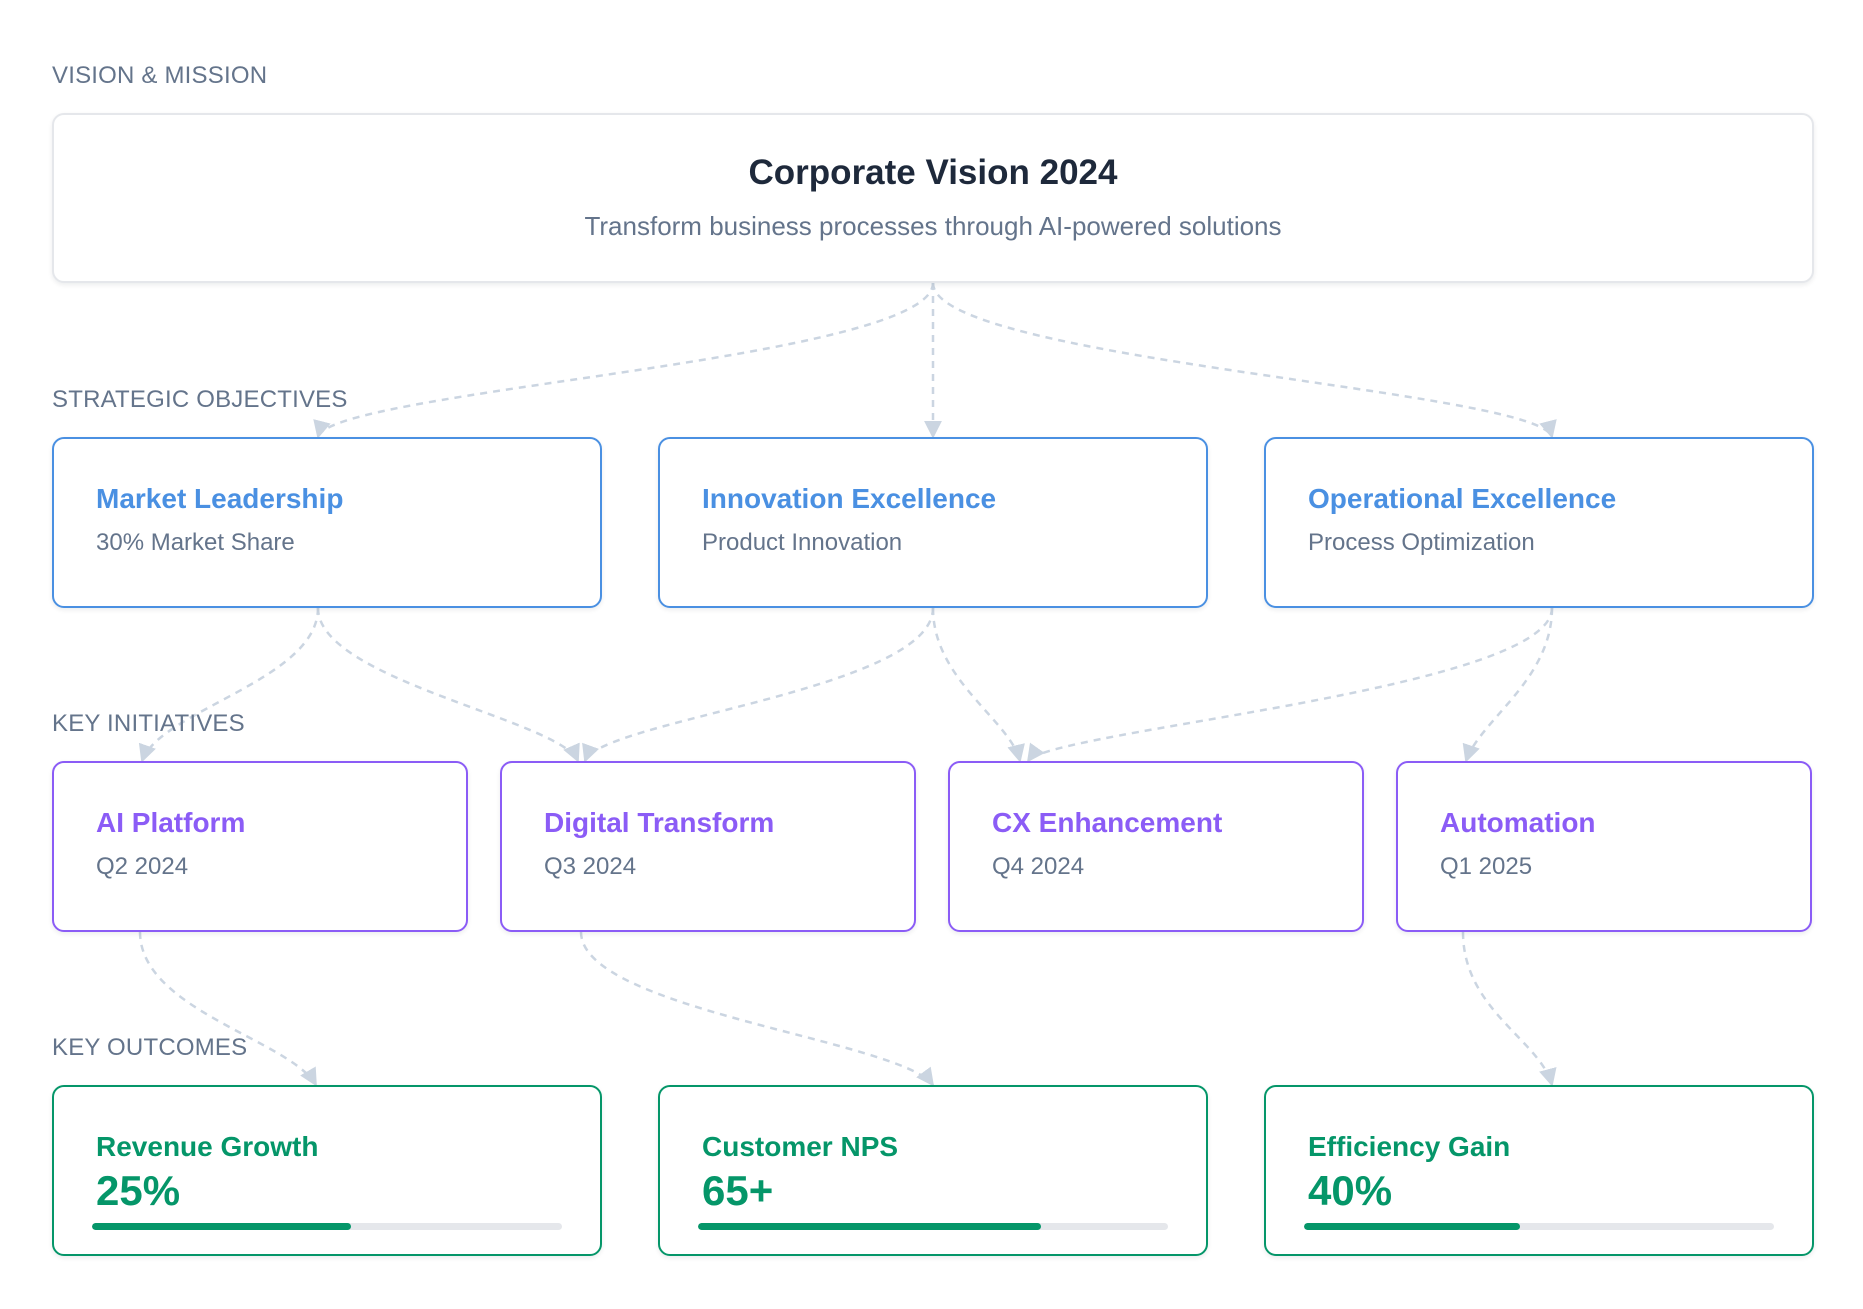 This screenshot has height=1309, width=1863. Describe the element at coordinates (659, 822) in the screenshot. I see `initiative-title: Digital Transform` at that location.